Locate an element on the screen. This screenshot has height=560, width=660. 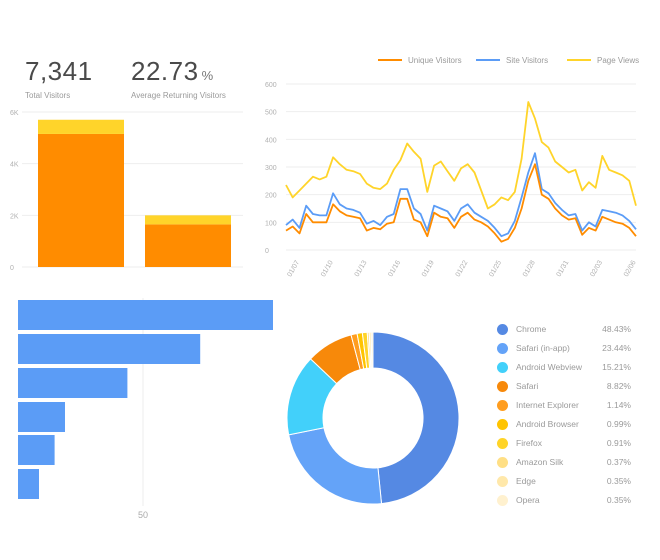
legend-value: 1.14% is located at coordinates (618, 405).